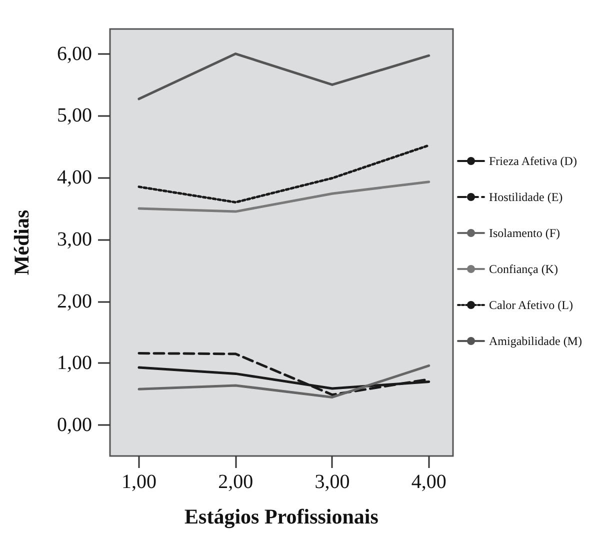 The height and width of the screenshot is (535, 615). What do you see at coordinates (74, 53) in the screenshot?
I see `y-tick-label: 6,00` at bounding box center [74, 53].